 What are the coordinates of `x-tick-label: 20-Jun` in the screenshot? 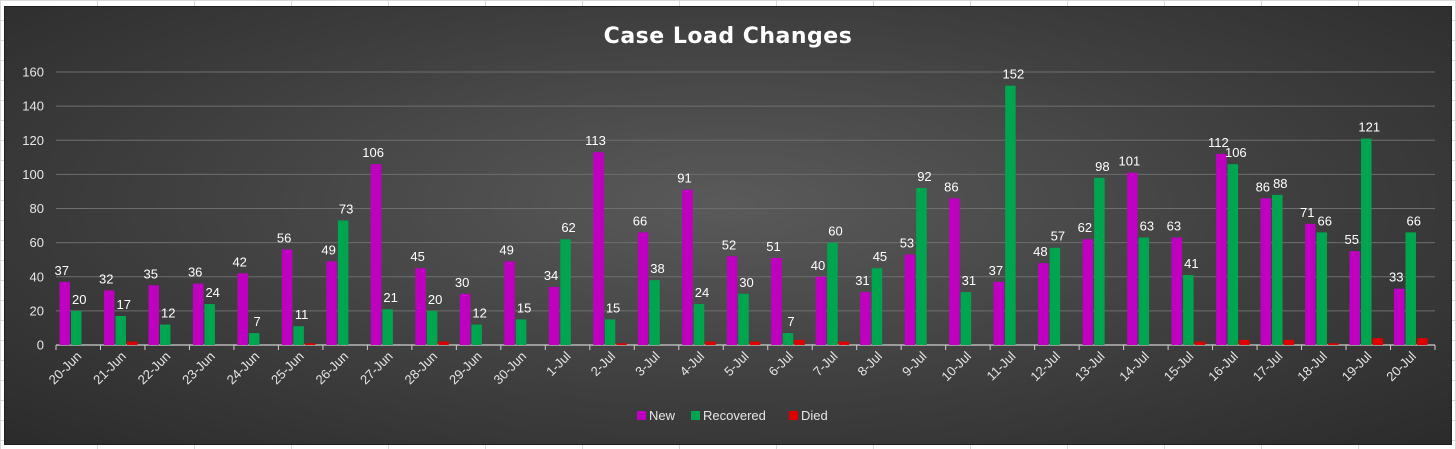 It's located at (65, 368).